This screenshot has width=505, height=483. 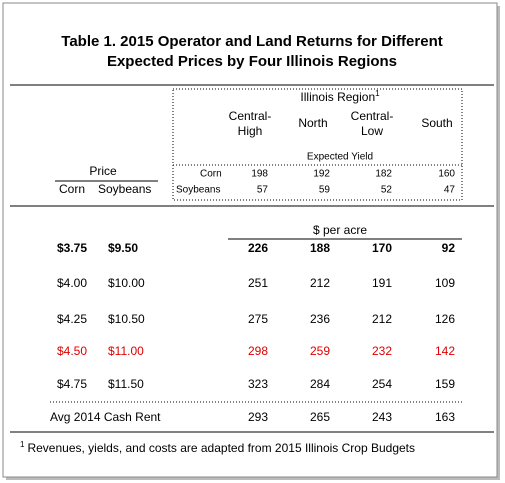 What do you see at coordinates (126, 351) in the screenshot?
I see `soybean-price: $11.00` at bounding box center [126, 351].